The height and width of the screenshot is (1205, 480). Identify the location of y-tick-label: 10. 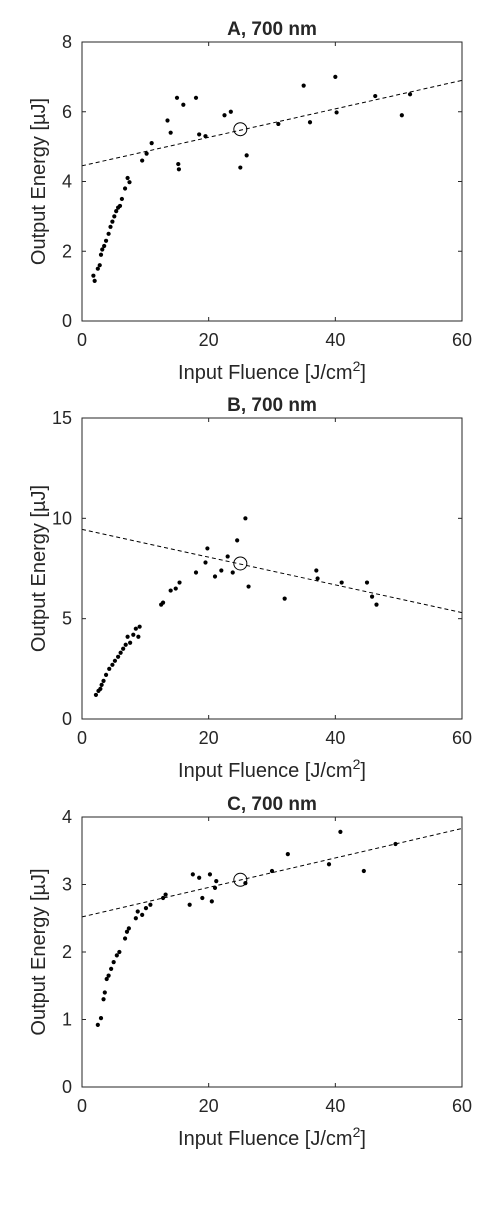
(62, 518).